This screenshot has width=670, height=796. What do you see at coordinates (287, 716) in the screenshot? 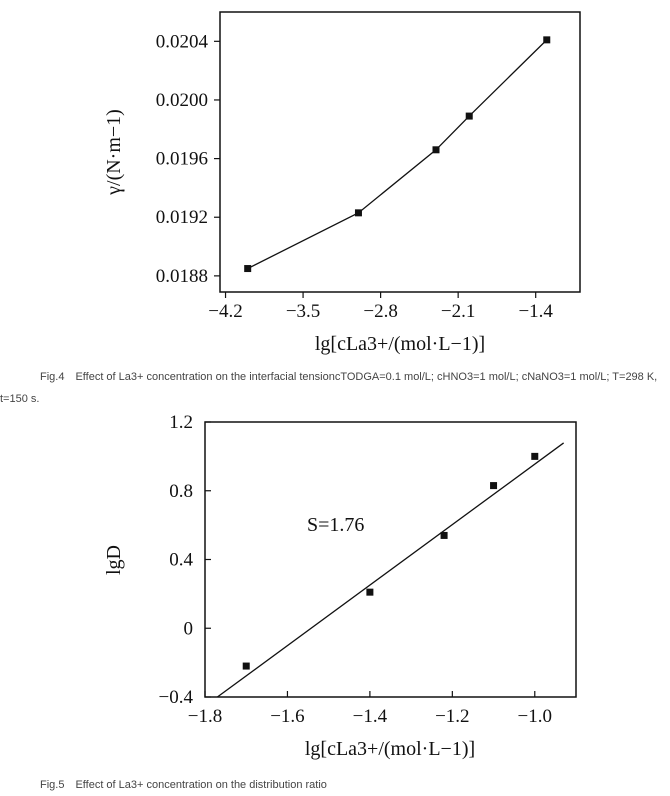
I see `x-tick-label: −1.6` at bounding box center [287, 716].